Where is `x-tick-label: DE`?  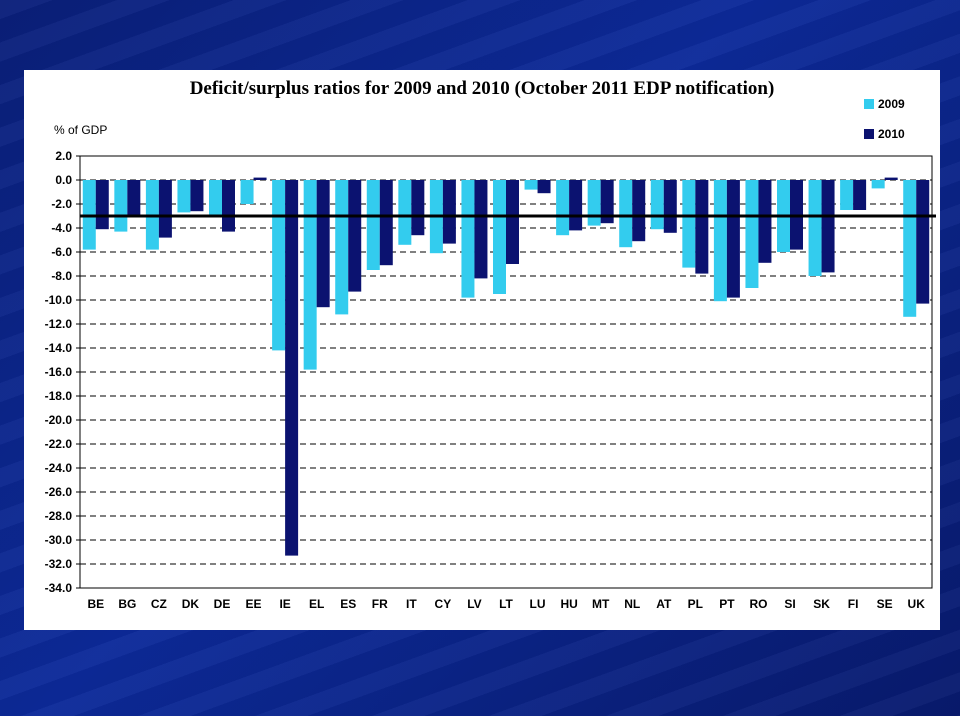 x-tick-label: DE is located at coordinates (222, 604).